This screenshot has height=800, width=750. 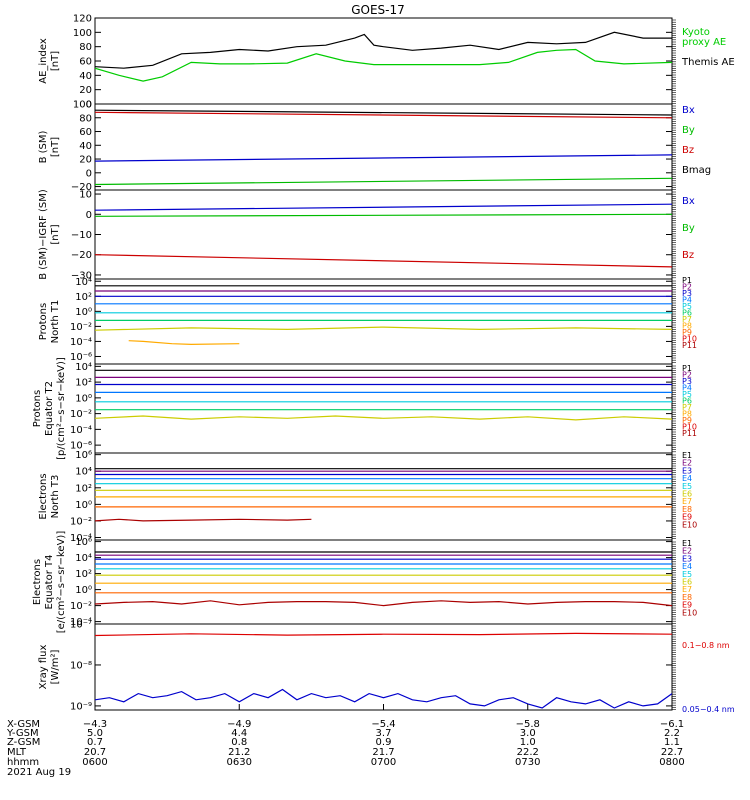 What do you see at coordinates (81, 606) in the screenshot?
I see `ytick-label: 10⁻²` at bounding box center [81, 606].